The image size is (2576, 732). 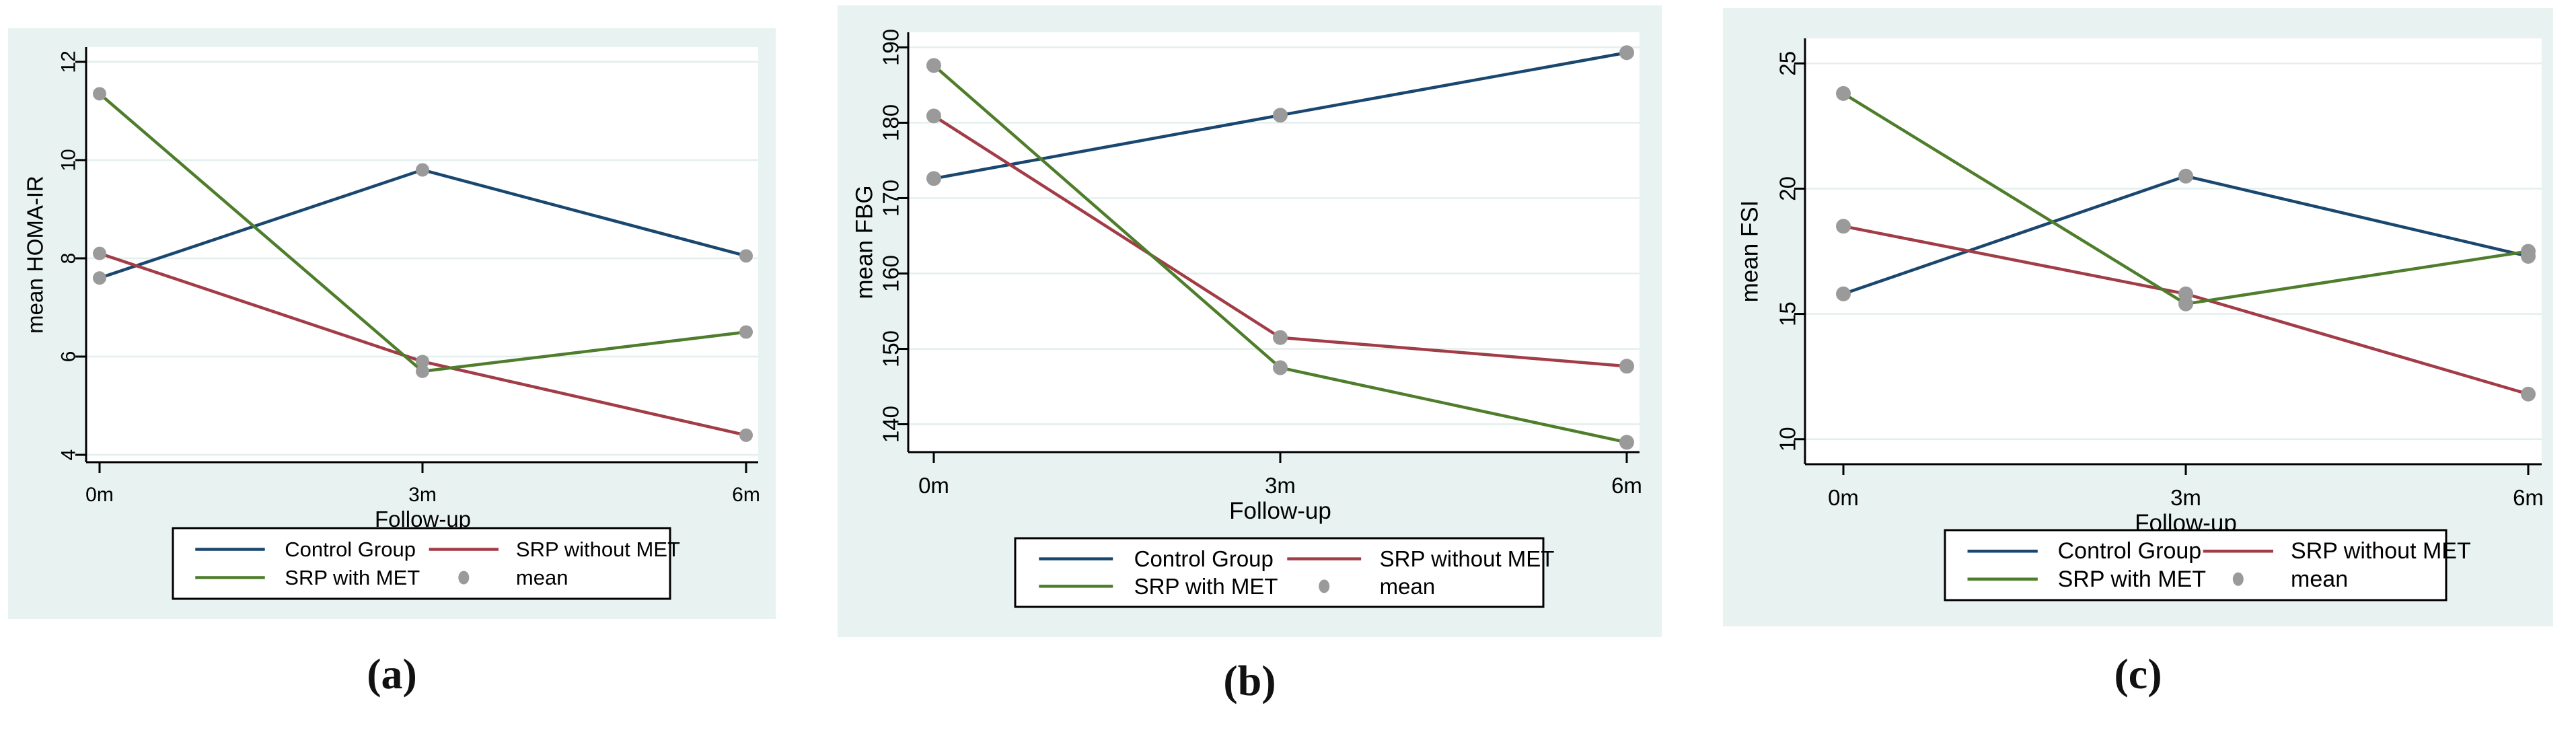 What do you see at coordinates (99, 495) in the screenshot?
I see `xtick-label-a: 0m` at bounding box center [99, 495].